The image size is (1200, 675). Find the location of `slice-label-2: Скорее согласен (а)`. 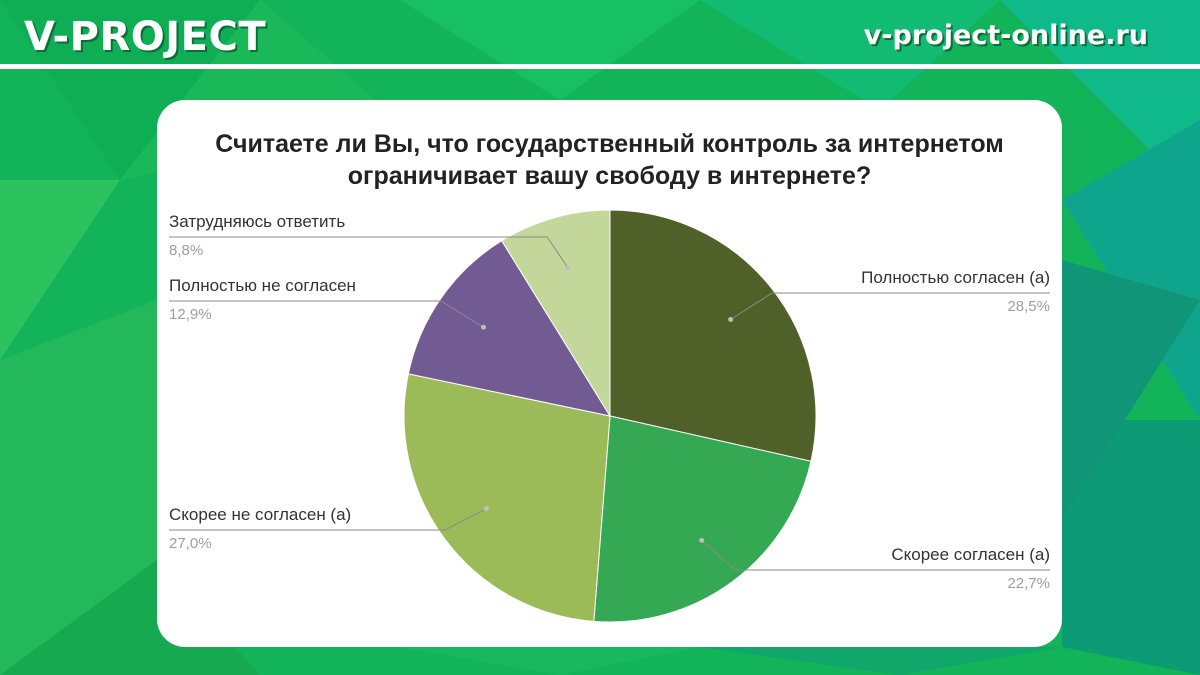

slice-label-2: Скорее согласен (а) is located at coordinates (970, 554).